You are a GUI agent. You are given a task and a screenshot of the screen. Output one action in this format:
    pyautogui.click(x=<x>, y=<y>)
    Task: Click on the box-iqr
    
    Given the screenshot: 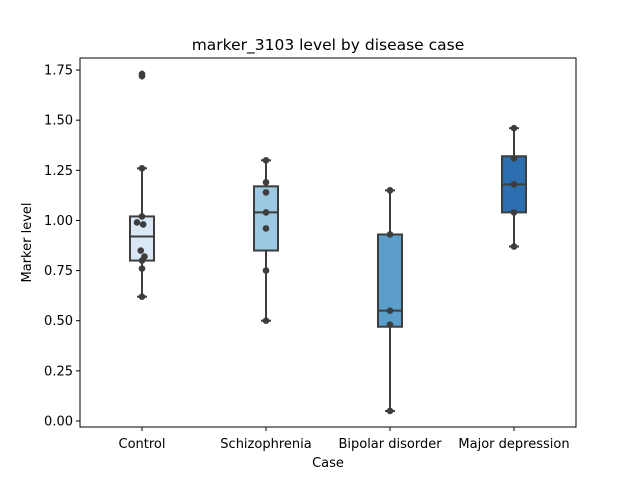 What is the action you would take?
    pyautogui.click(x=266, y=218)
    